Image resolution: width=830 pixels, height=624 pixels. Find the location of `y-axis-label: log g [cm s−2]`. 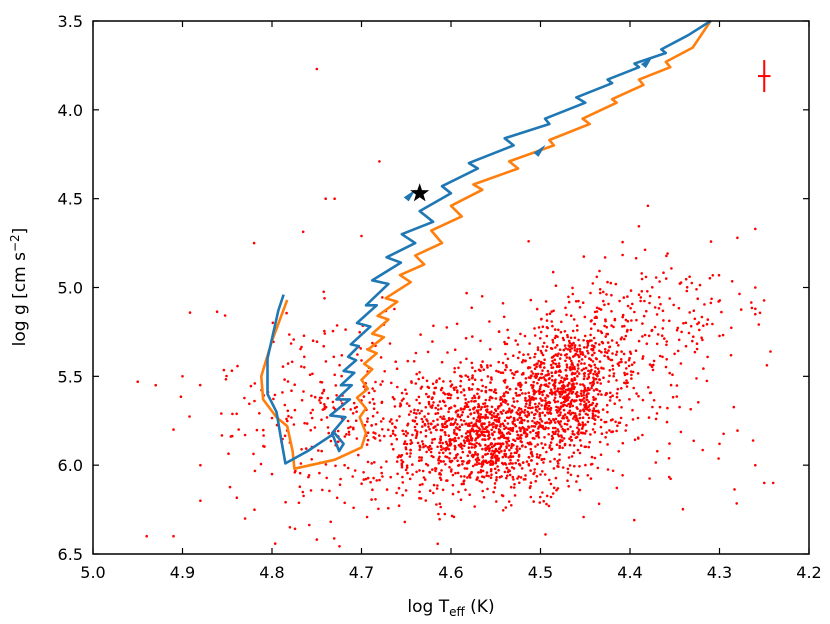

y-axis-label: log g [cm s−2] is located at coordinates (19, 287).